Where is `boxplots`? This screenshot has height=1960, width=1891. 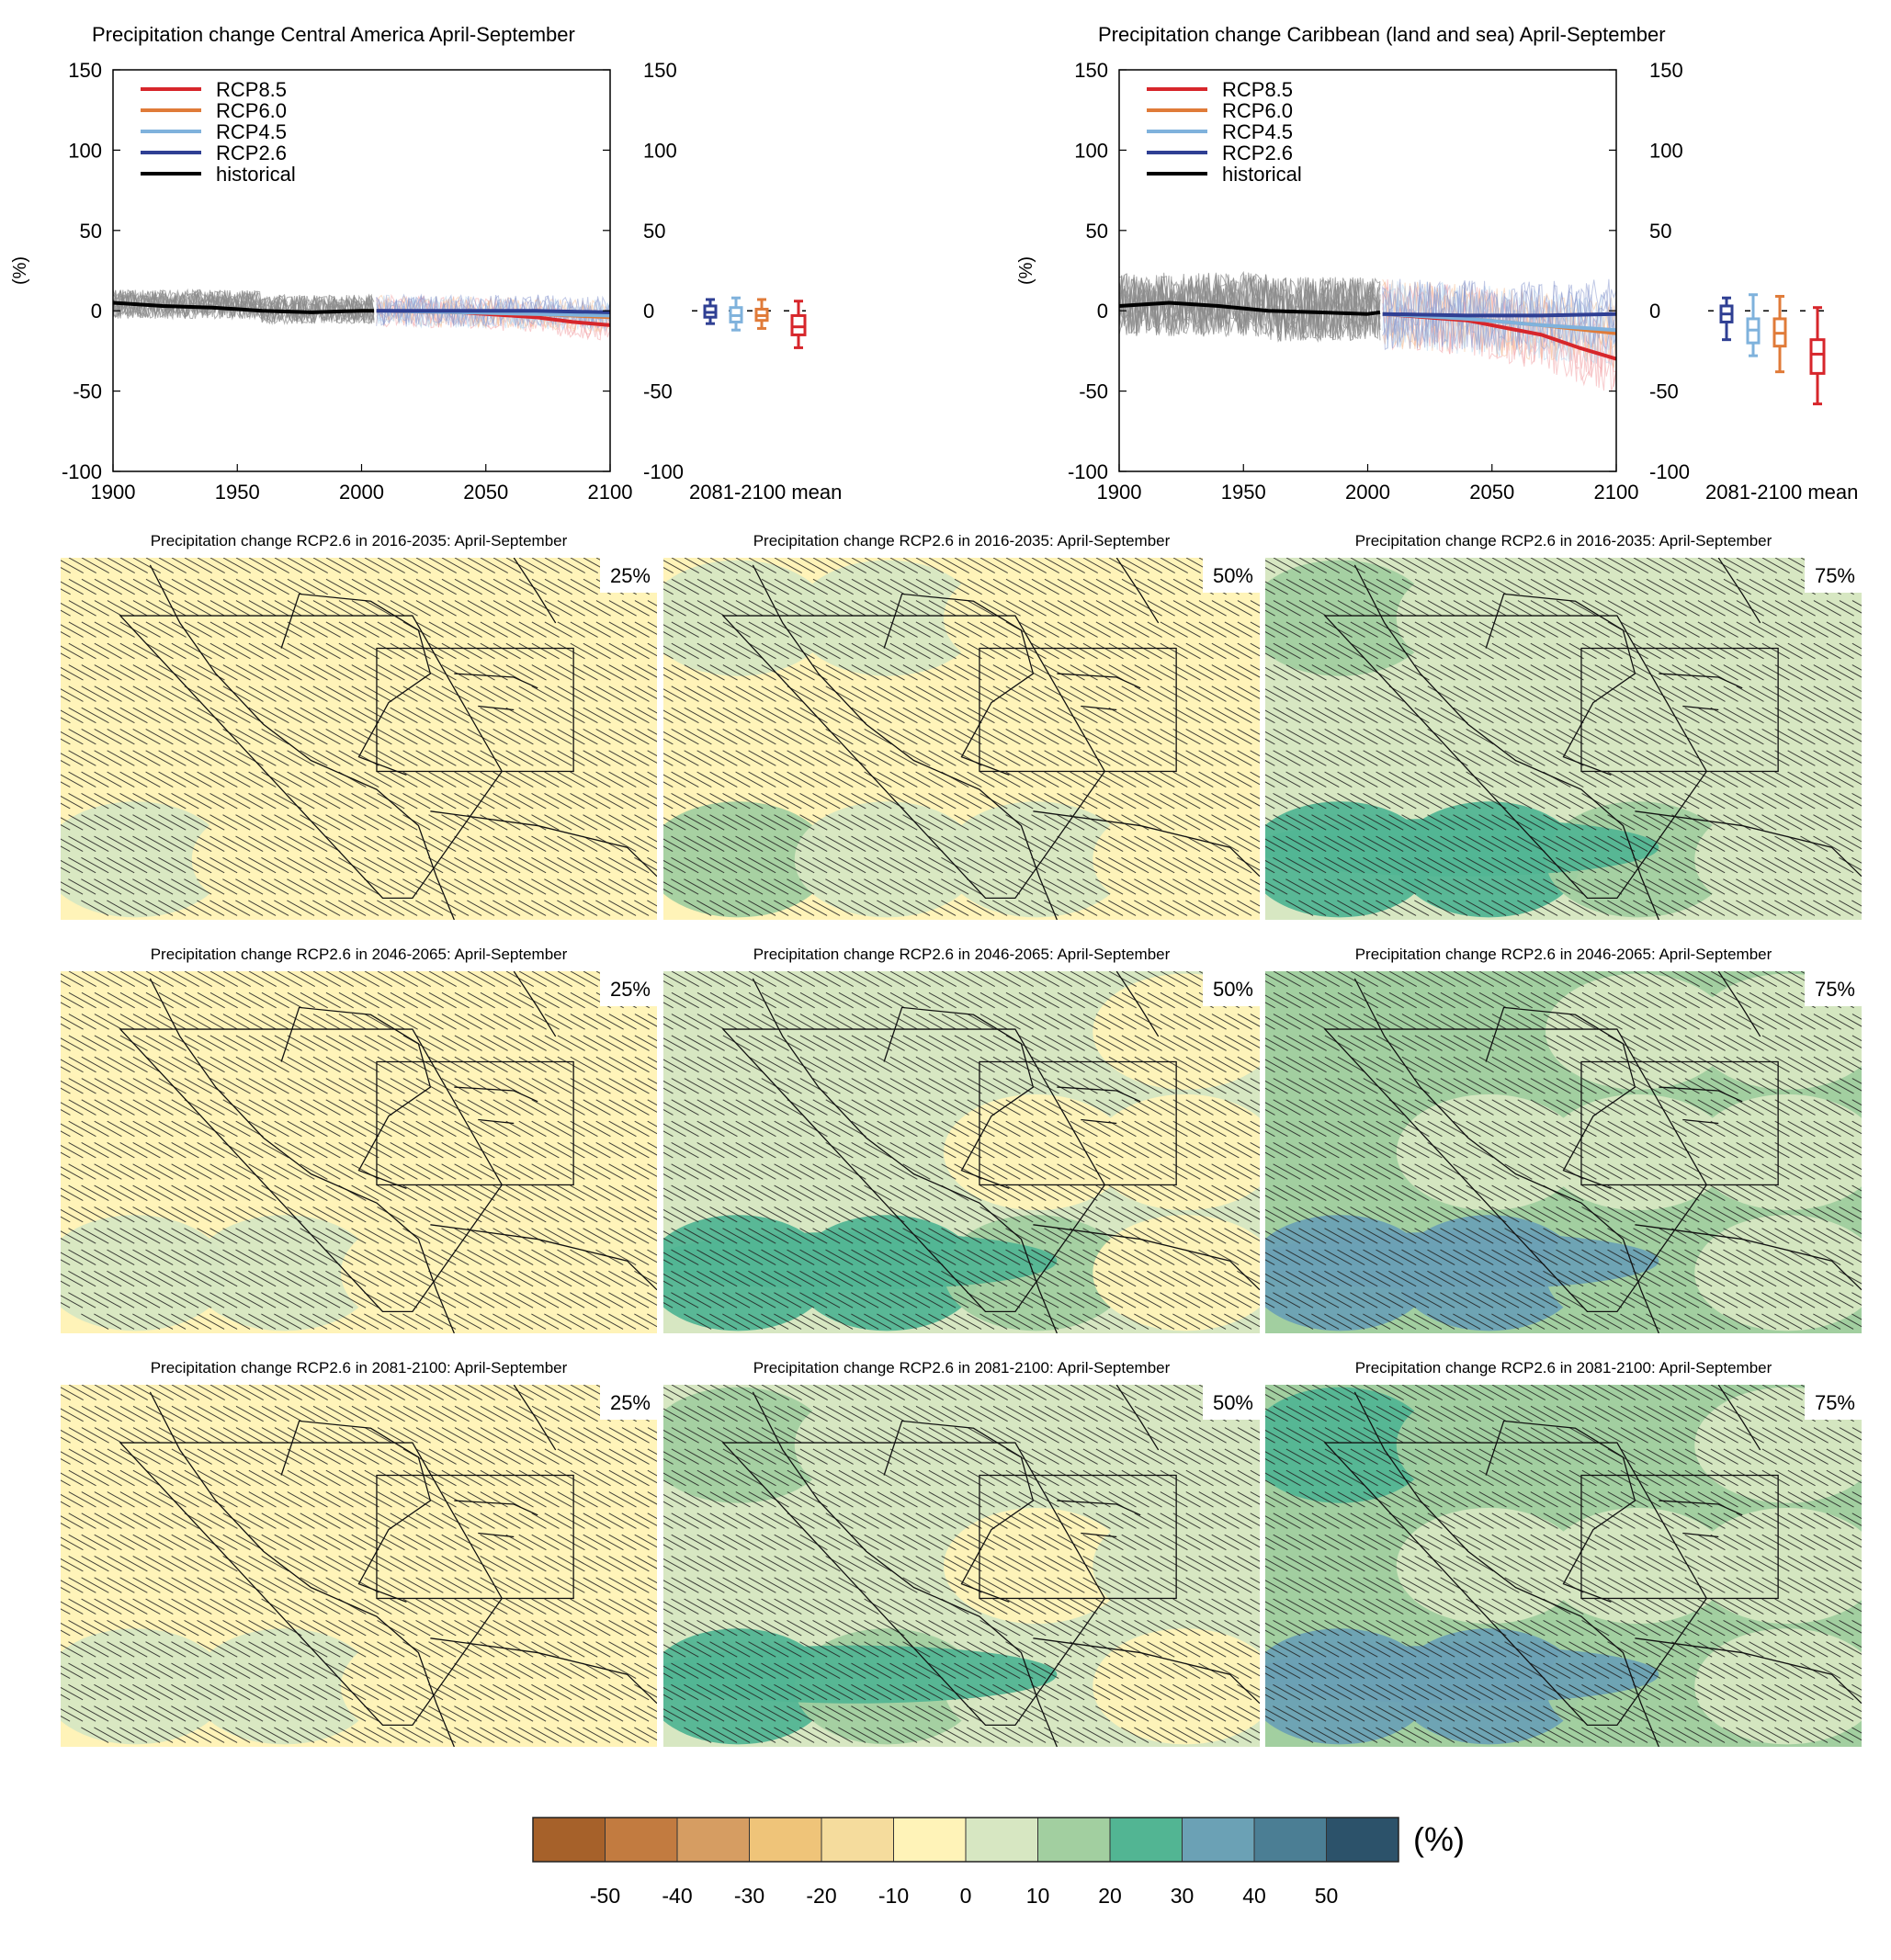 boxplots is located at coordinates (749, 323).